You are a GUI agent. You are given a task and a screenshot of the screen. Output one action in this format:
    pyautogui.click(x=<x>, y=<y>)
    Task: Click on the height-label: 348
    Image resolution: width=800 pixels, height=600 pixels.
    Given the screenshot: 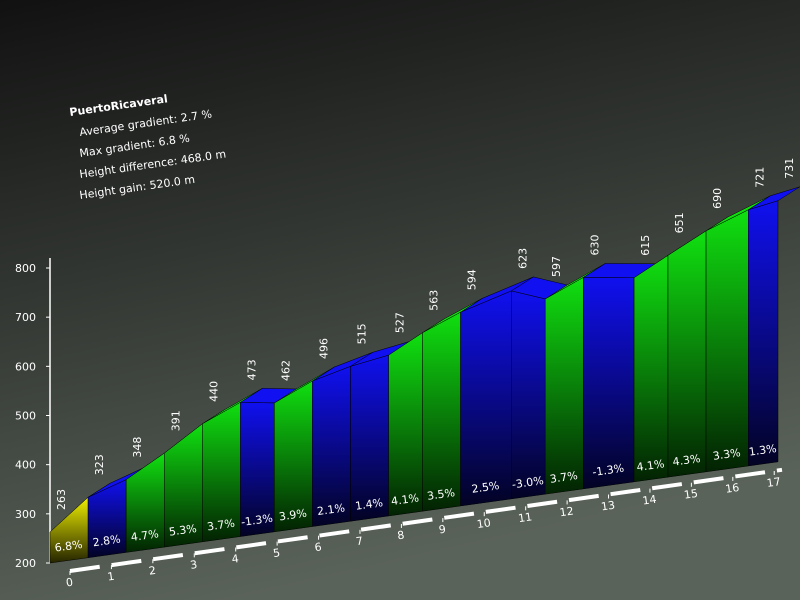 What is the action you would take?
    pyautogui.click(x=137, y=447)
    